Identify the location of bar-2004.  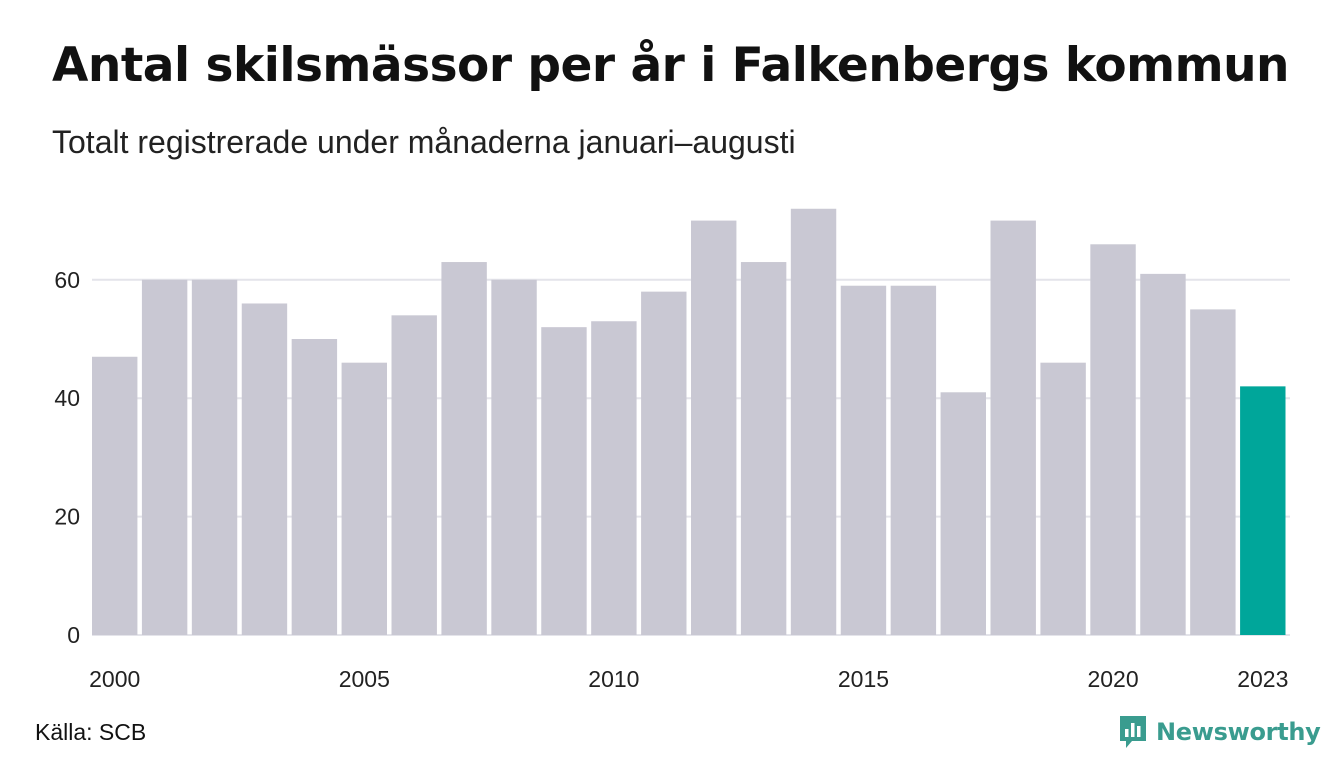
(314, 487).